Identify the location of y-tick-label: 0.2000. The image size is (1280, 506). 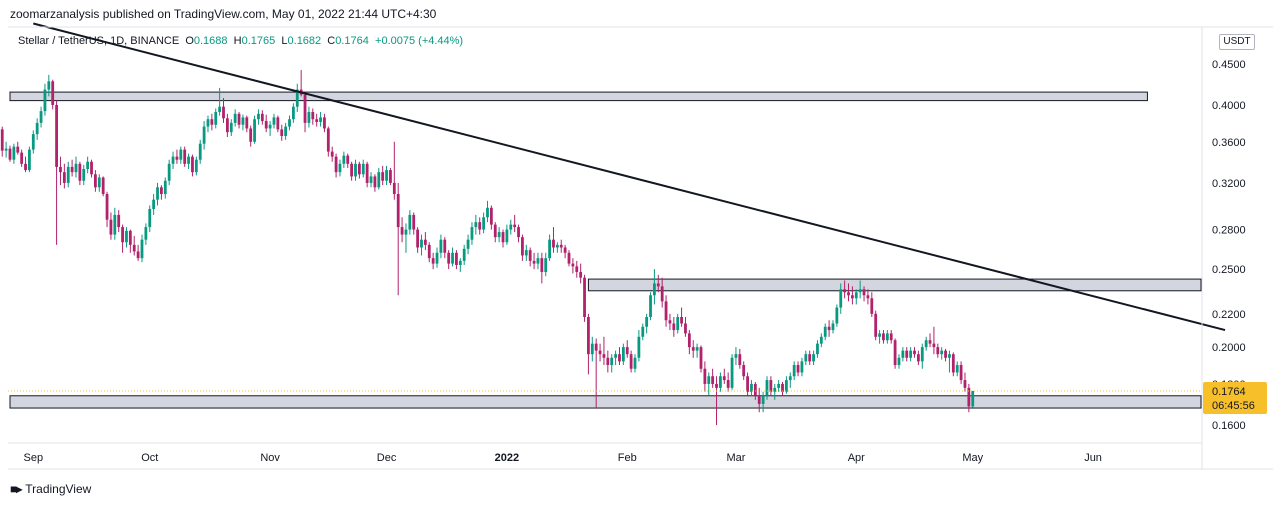
(1229, 348).